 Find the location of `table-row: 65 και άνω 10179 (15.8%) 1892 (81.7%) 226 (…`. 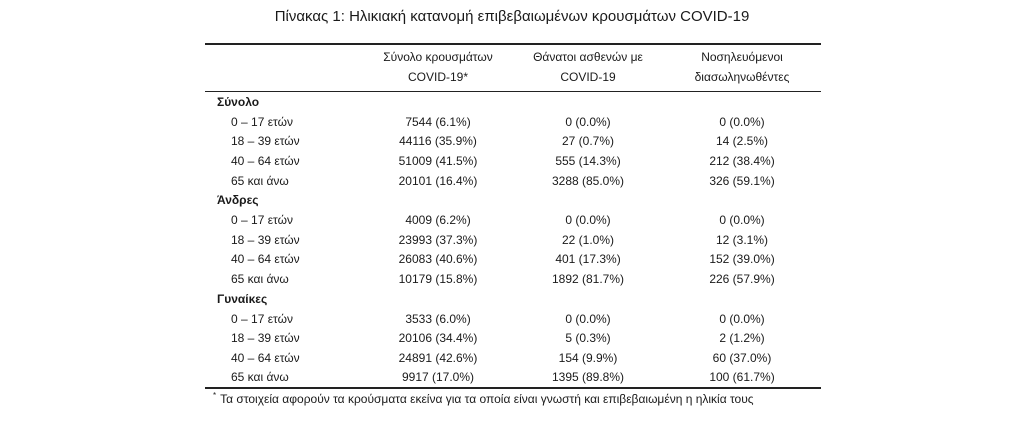

table-row: 65 και άνω 10179 (15.8%) 1892 (81.7%) 226 (… is located at coordinates (513, 279).